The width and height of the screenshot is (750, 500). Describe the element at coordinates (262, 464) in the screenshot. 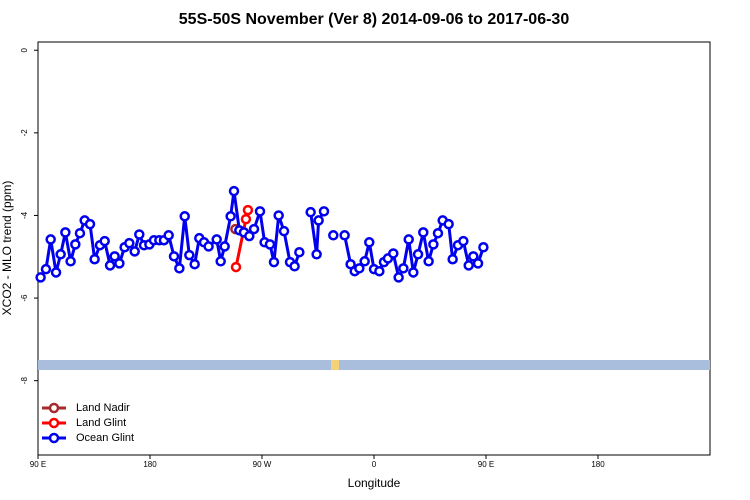

I see `x-tick-label: 90 W` at that location.